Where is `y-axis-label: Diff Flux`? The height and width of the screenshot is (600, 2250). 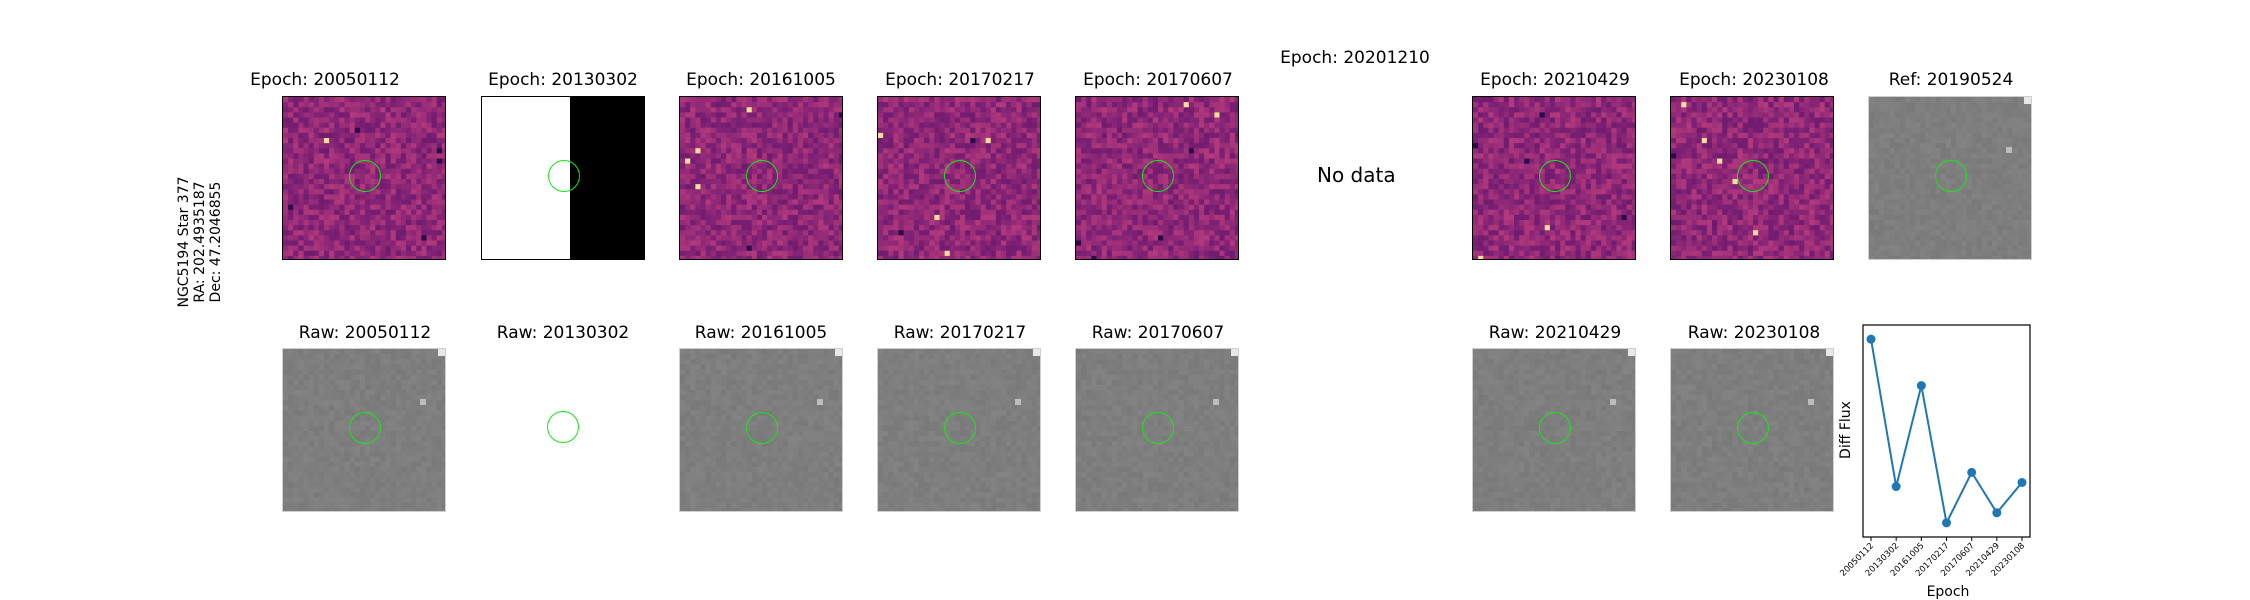
y-axis-label: Diff Flux is located at coordinates (1846, 430).